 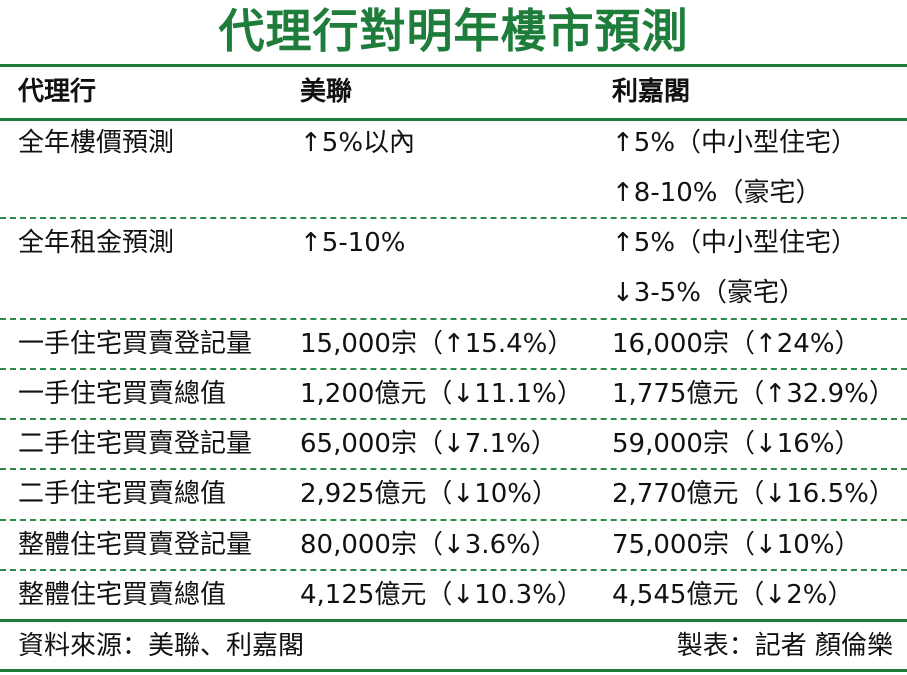 I want to click on cell-ricacorp: 16,000宗（↑24%）, so click(x=736, y=344).